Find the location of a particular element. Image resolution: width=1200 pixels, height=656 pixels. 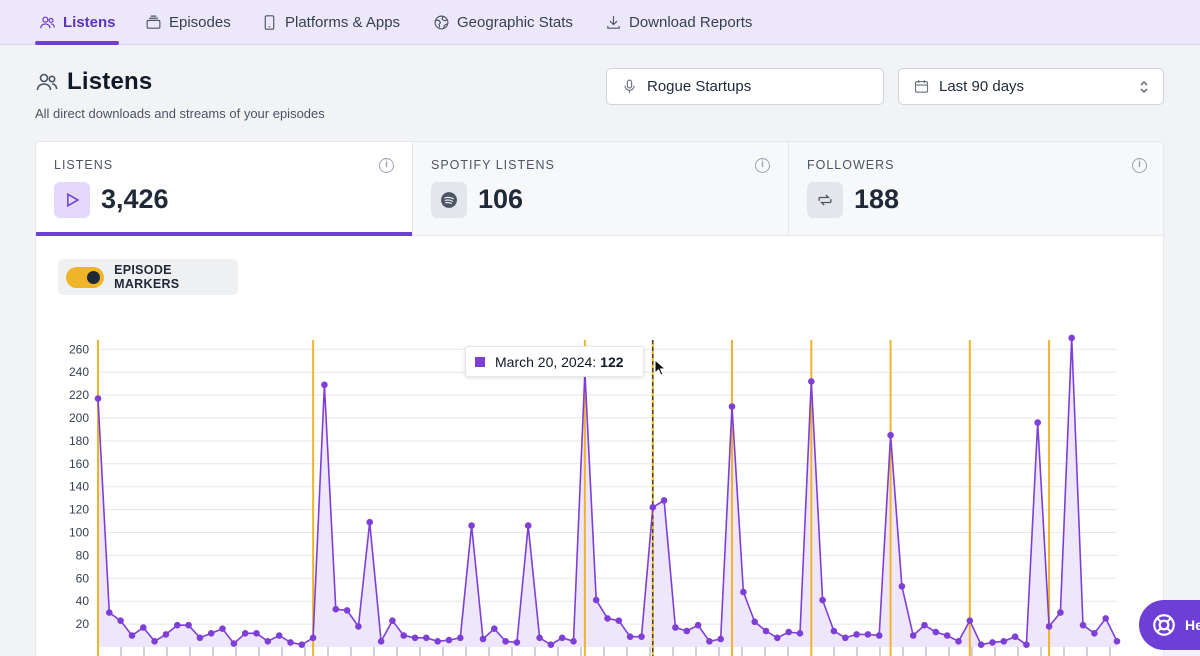

y-tick-label: 20 is located at coordinates (83, 624).